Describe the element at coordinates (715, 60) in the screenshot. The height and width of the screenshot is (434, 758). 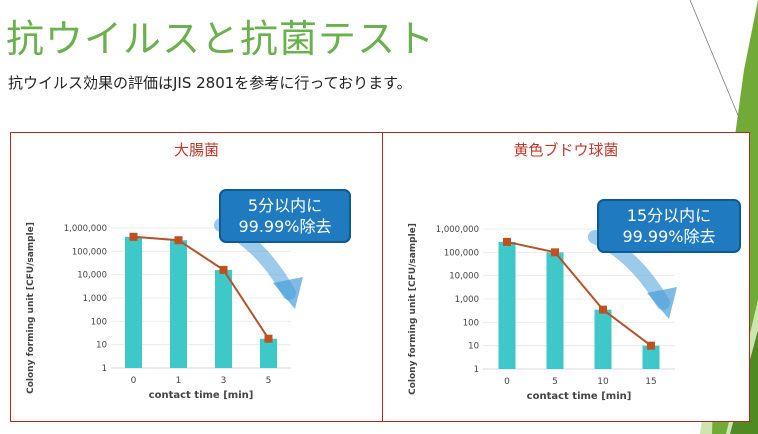
I see `deco-line` at that location.